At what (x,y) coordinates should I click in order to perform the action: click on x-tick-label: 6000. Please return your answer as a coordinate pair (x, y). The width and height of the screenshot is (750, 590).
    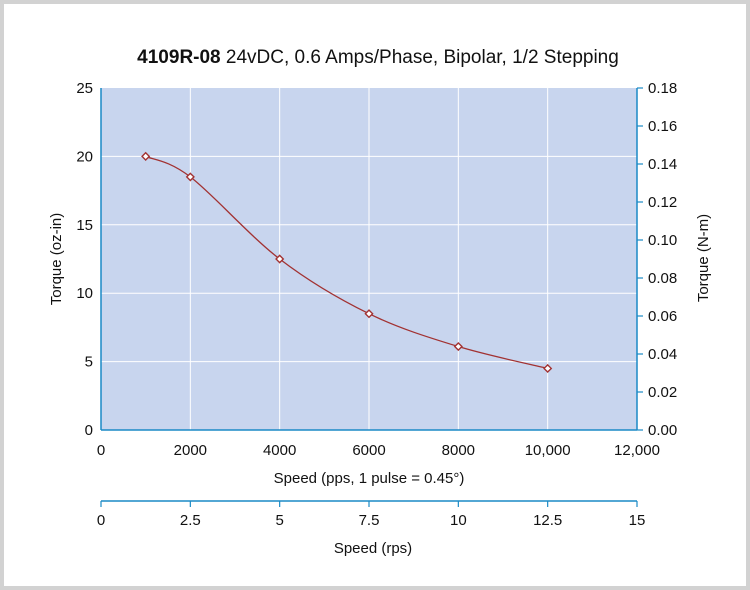
    Looking at the image, I should click on (368, 450).